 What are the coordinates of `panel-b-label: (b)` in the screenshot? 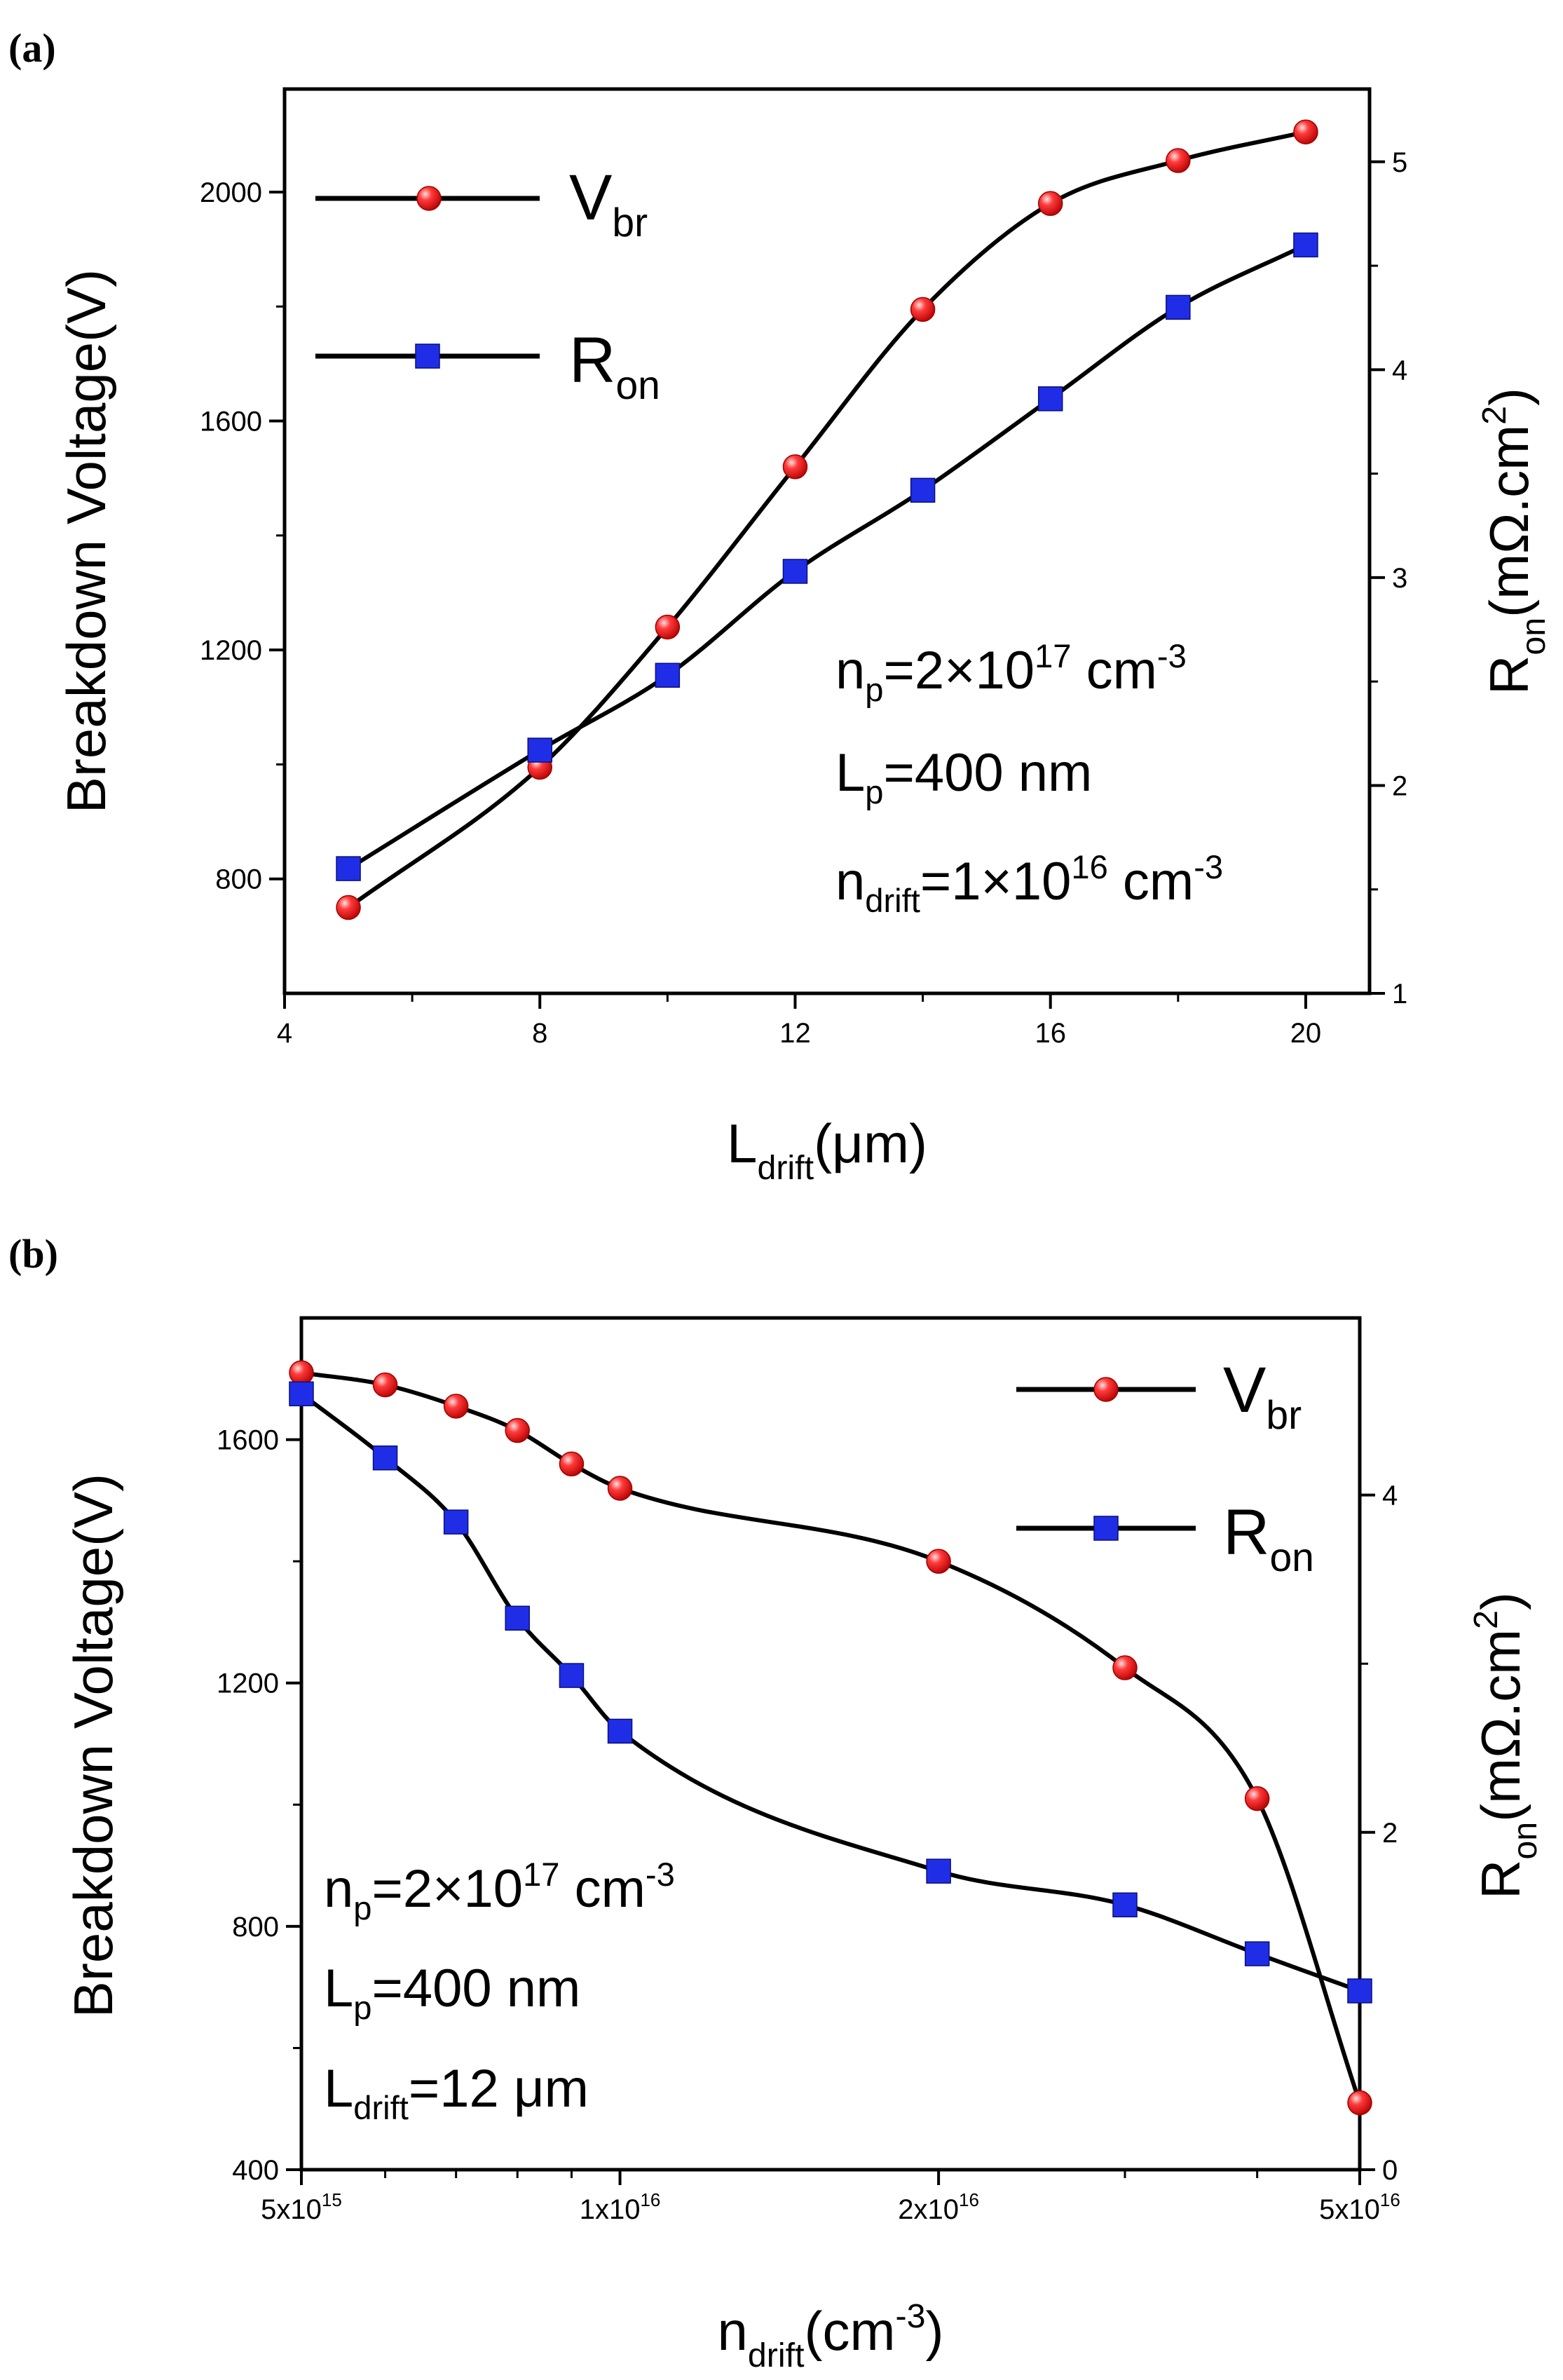 It's located at (33, 1254).